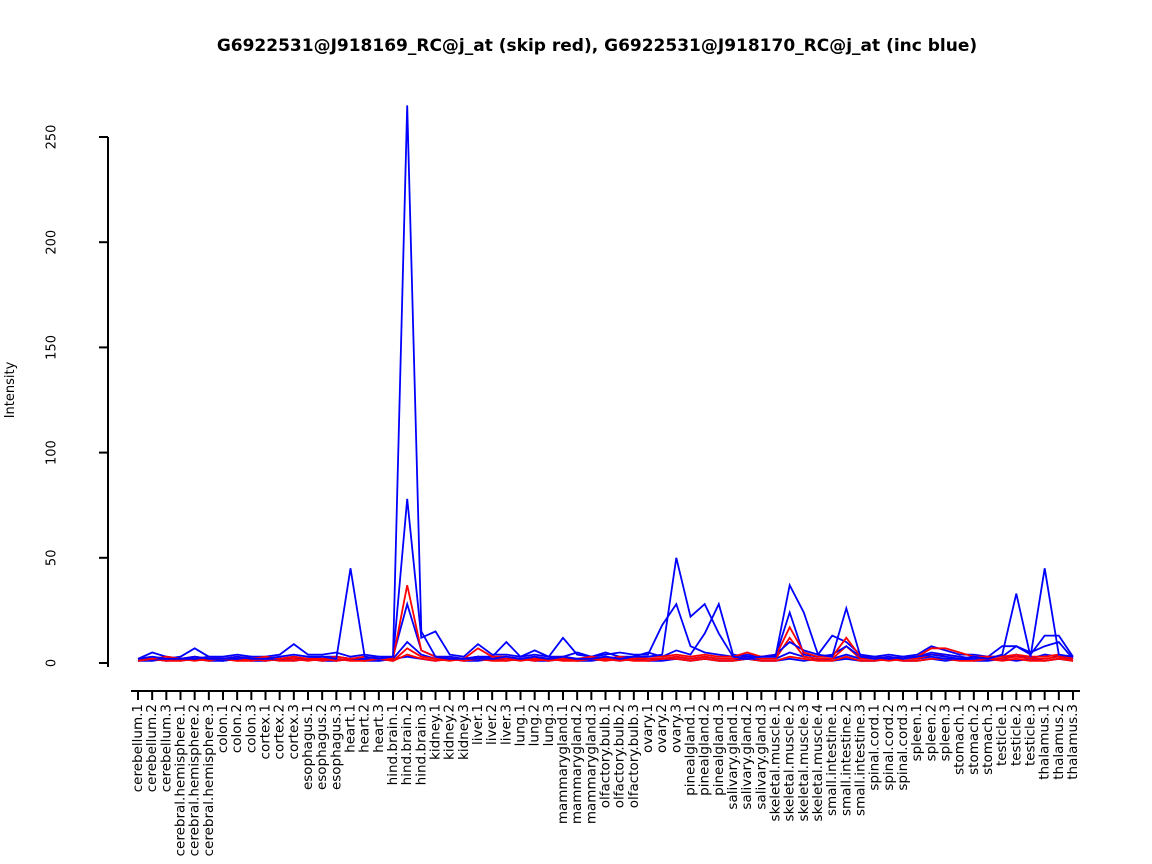 This screenshot has height=864, width=1152. I want to click on x-tick-label: salivary.gland.2, so click(747, 757).